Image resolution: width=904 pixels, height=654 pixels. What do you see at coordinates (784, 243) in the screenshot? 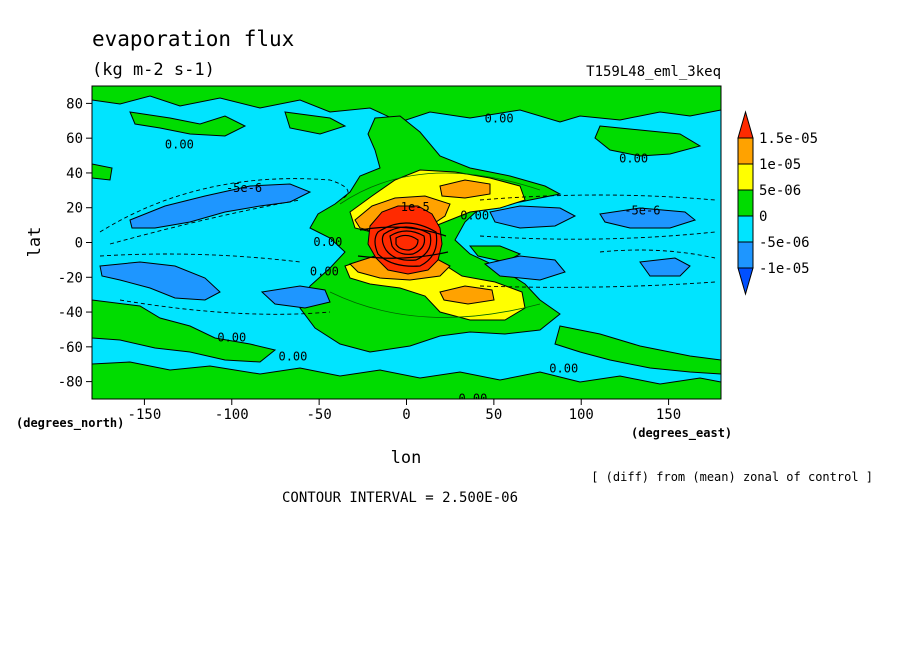
I see `colorbar-label: -5e-06` at bounding box center [784, 243].